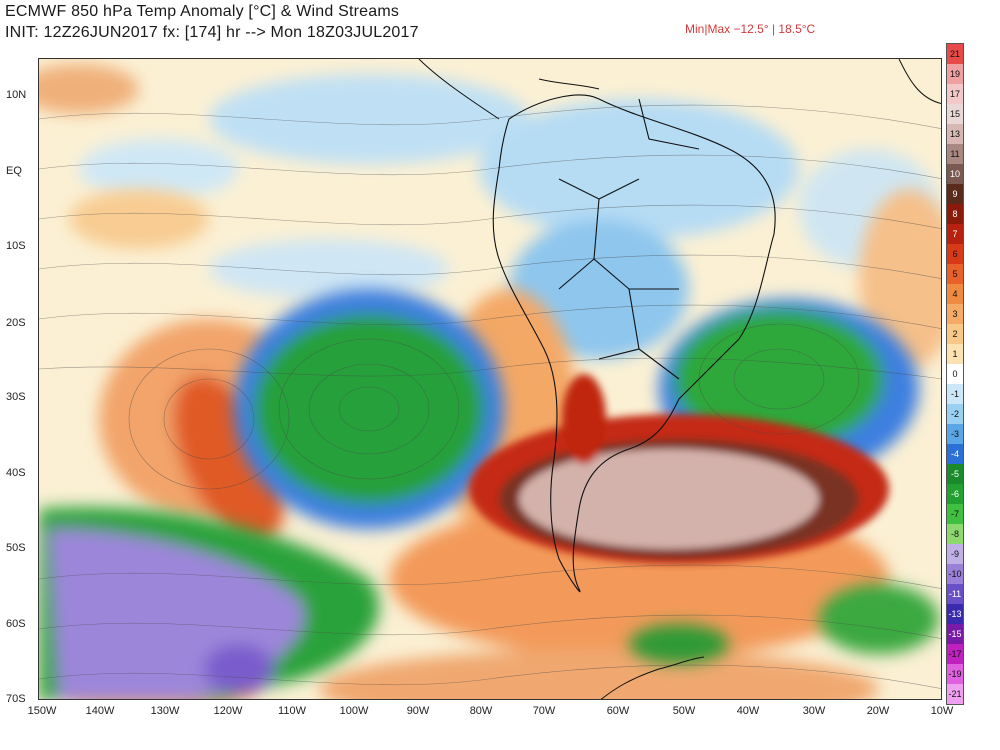  I want to click on colorbar-label: -21, so click(955, 694).